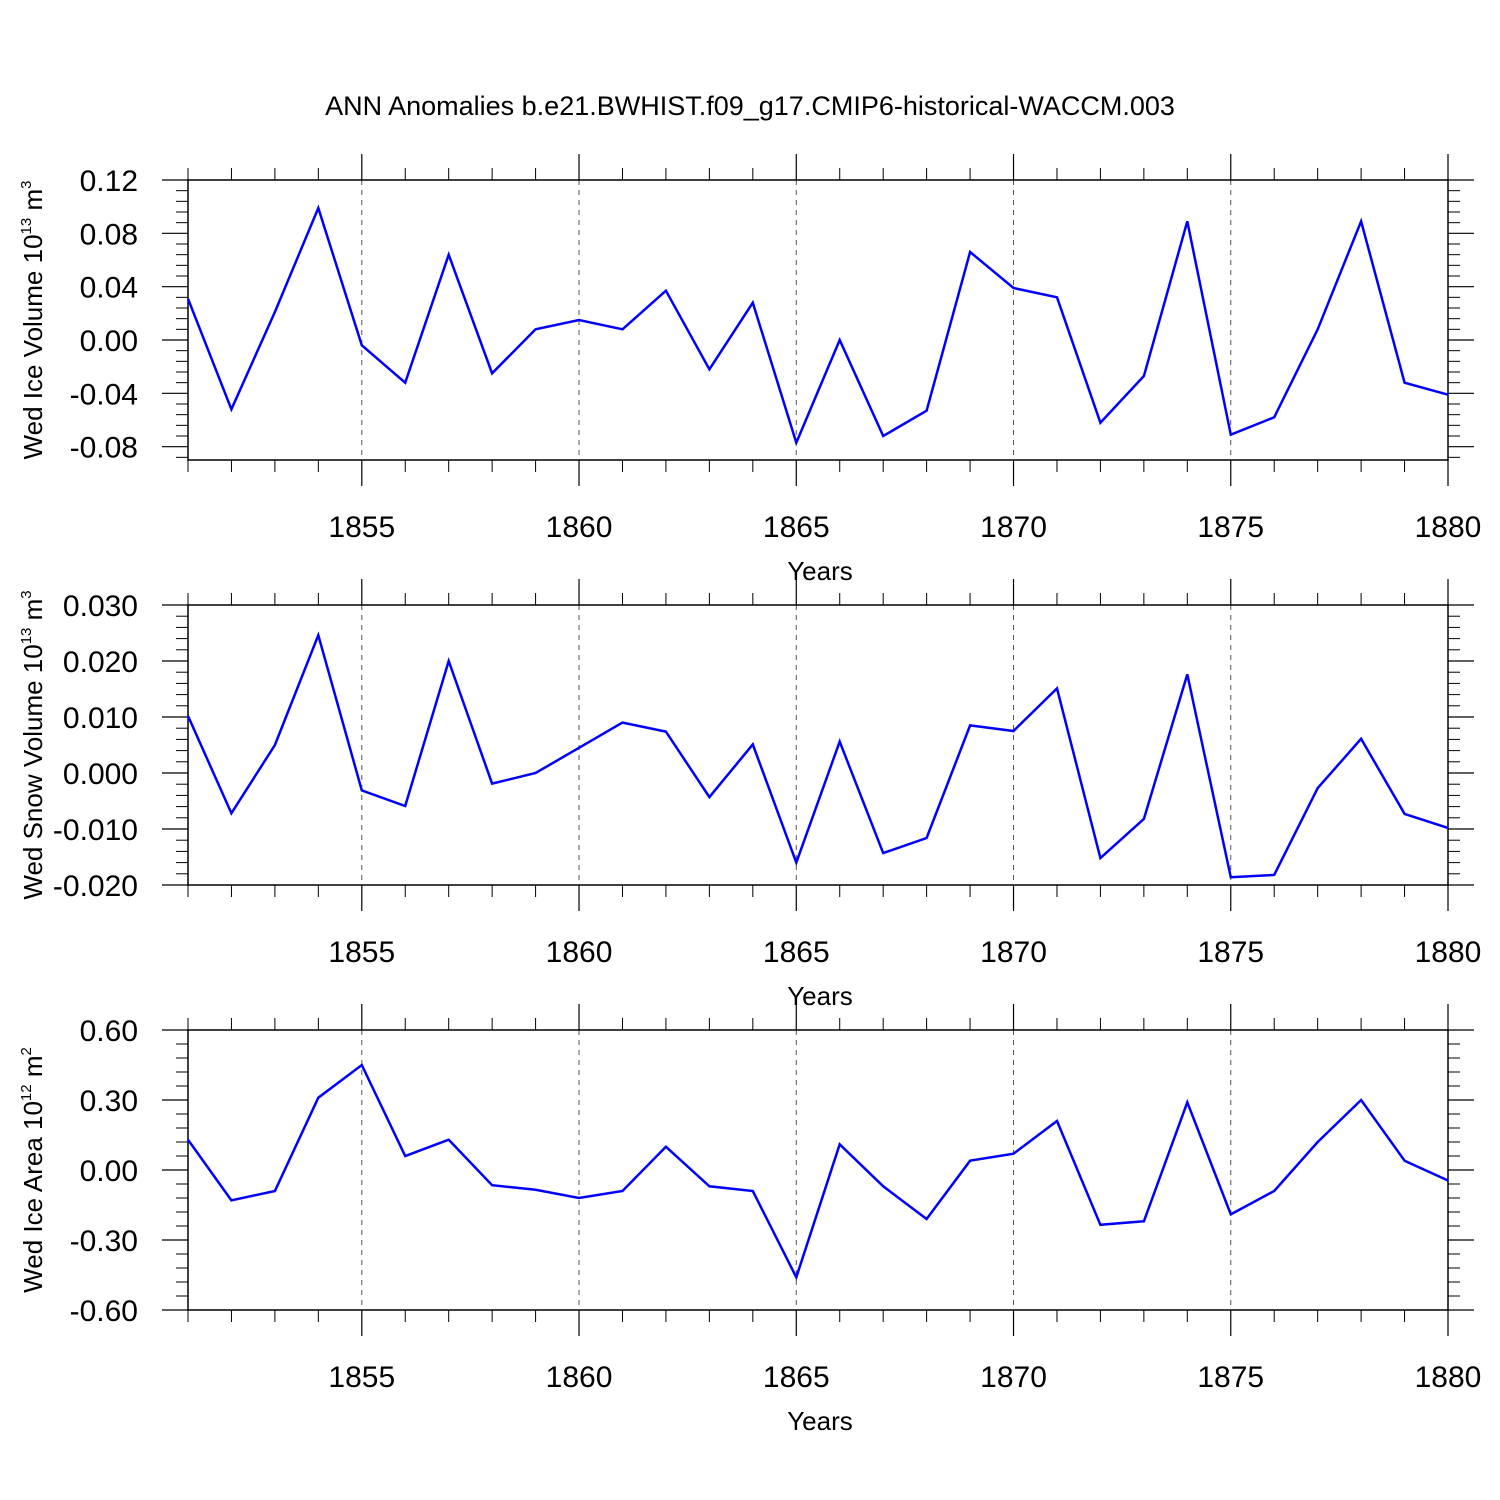 Image resolution: width=1500 pixels, height=1500 pixels. Describe the element at coordinates (33, 771) in the screenshot. I see `y-axis-title-text: Wed Snow Volume 10` at that location.